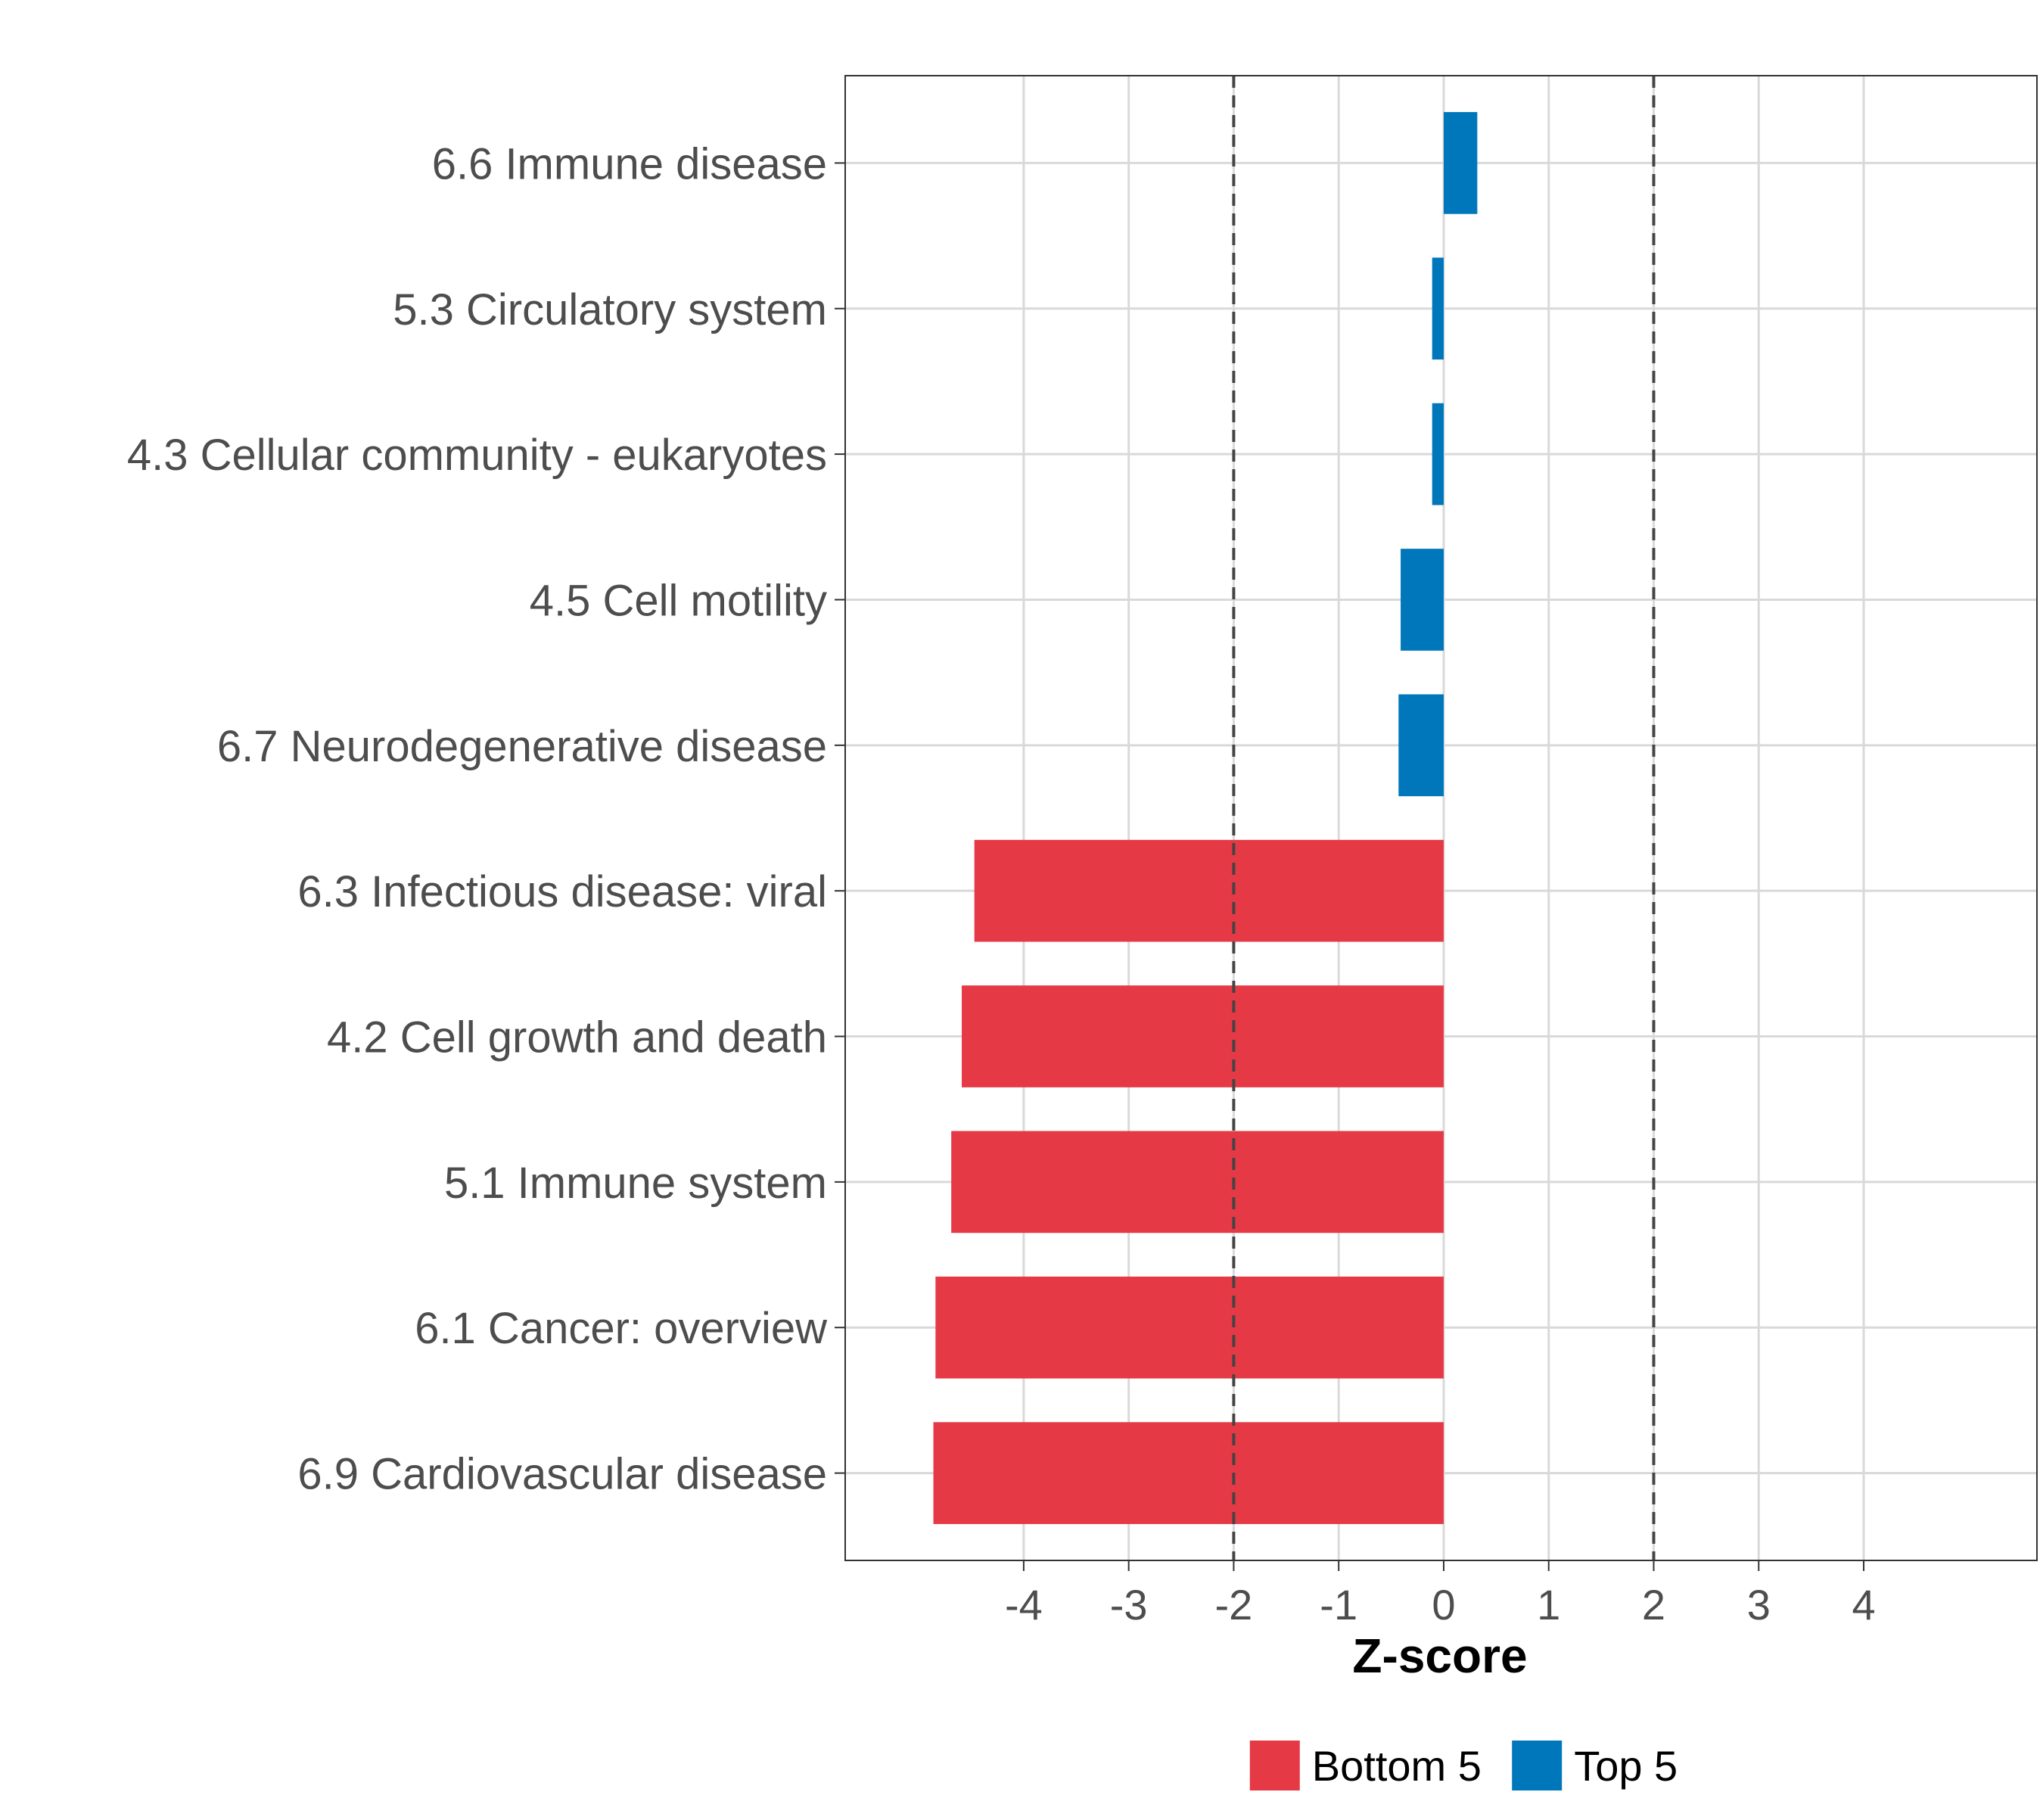 The image size is (2043, 1820). Describe the element at coordinates (477, 455) in the screenshot. I see `category-label: 4.3 Cellular community - eukaryotes` at that location.